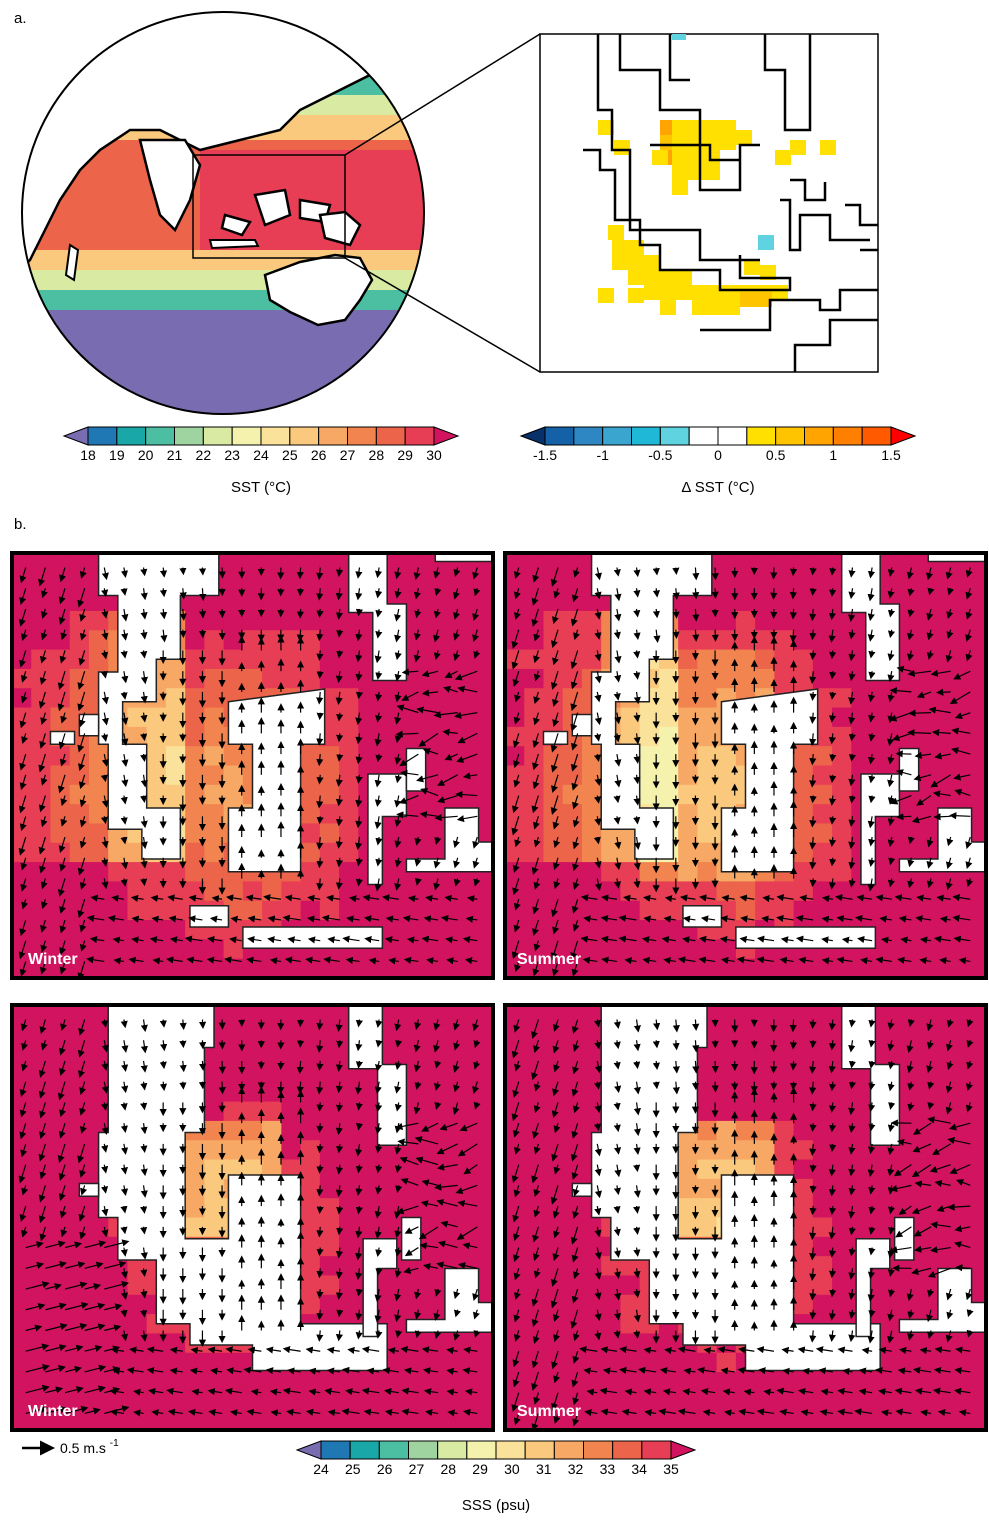 The image size is (989, 1524). I want to click on delta-sst-colorbar-min-extend, so click(532, 436).